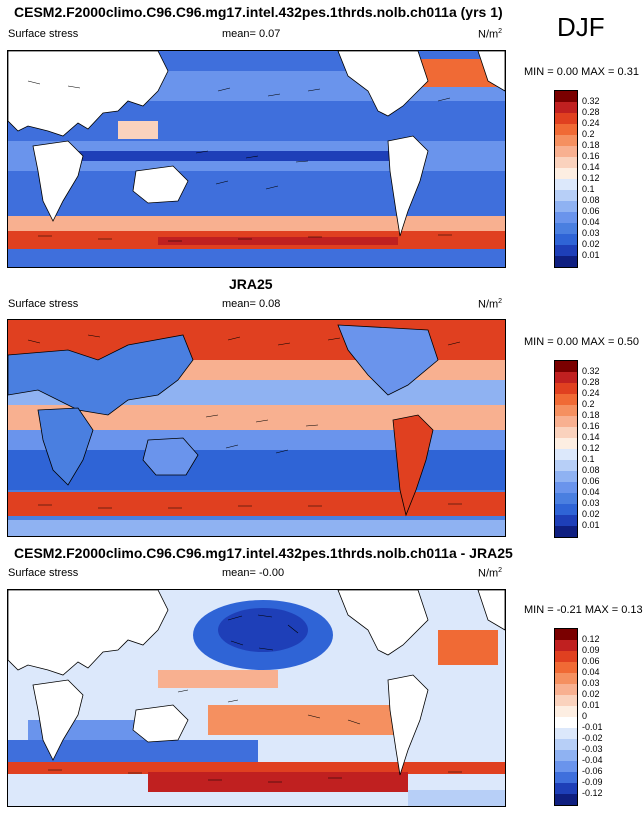  Describe the element at coordinates (251, 304) in the screenshot. I see `panel-2-mean: mean= 0.08` at that location.